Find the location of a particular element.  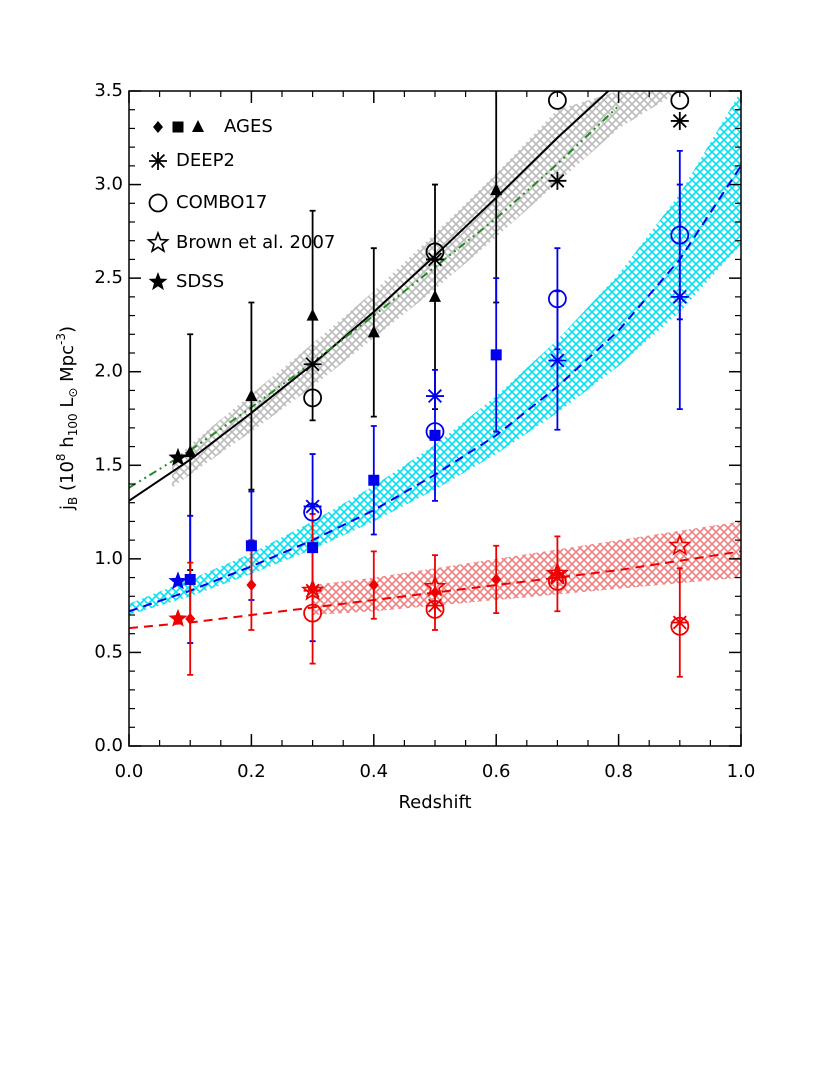

y-axis-title-part: 100 is located at coordinates (73, 424).